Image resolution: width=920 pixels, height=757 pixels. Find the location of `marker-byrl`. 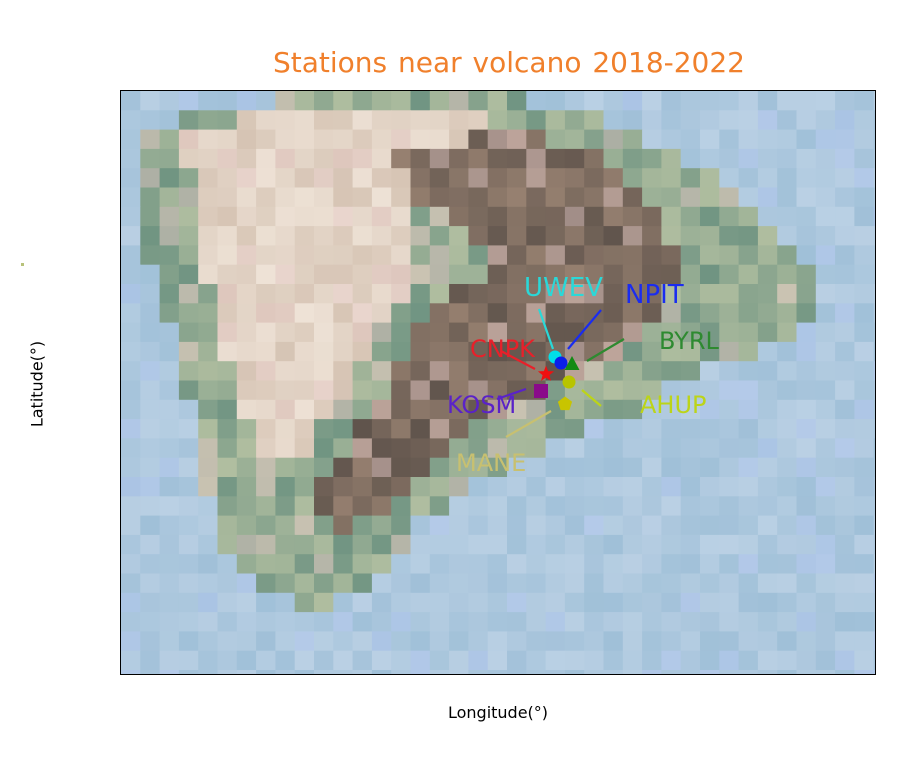

marker-byrl is located at coordinates (572, 363).